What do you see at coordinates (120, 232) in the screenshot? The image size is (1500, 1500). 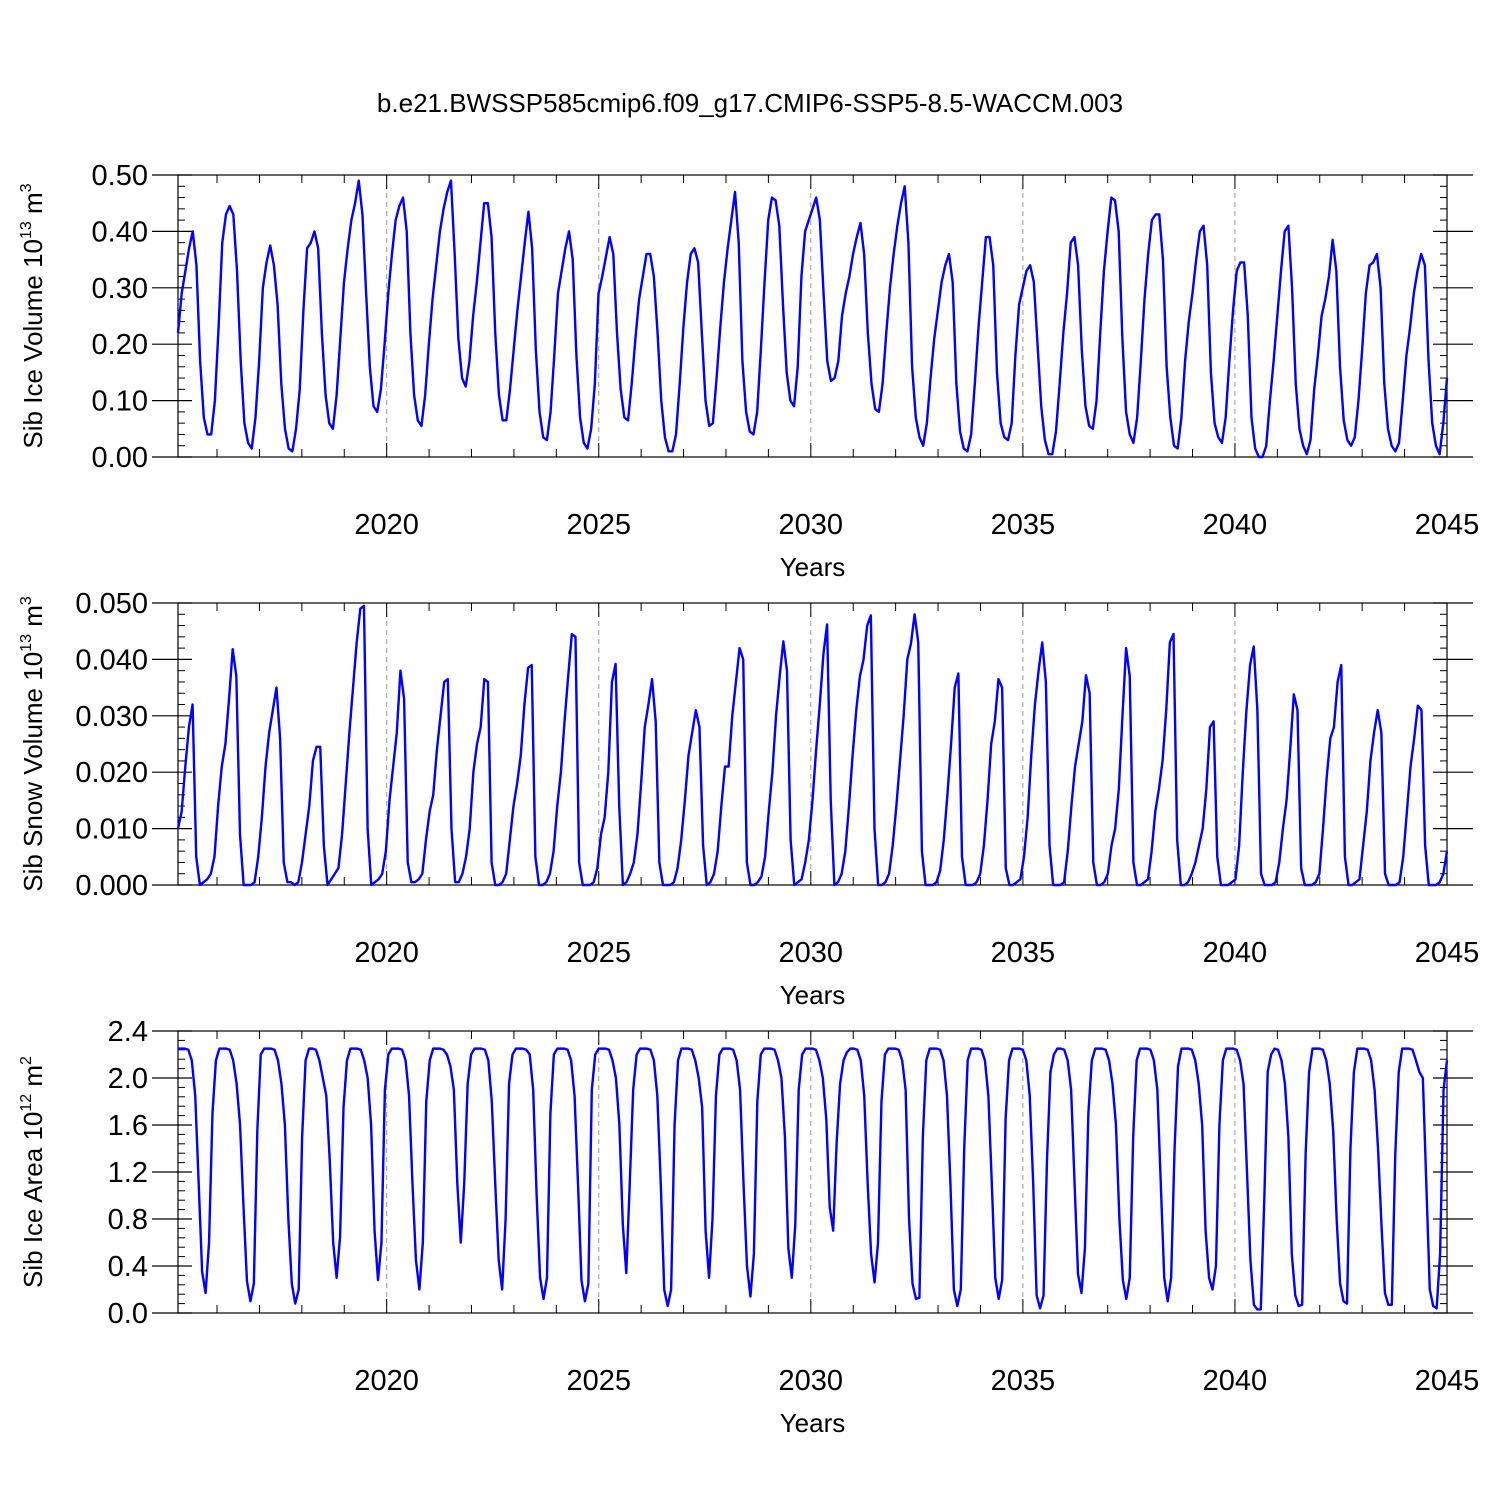 I see `y-tick-label: 0.40` at bounding box center [120, 232].